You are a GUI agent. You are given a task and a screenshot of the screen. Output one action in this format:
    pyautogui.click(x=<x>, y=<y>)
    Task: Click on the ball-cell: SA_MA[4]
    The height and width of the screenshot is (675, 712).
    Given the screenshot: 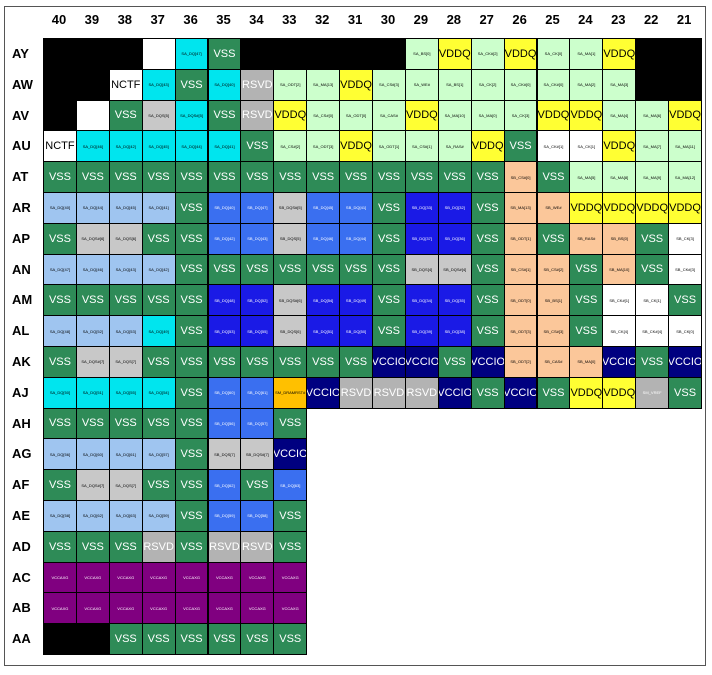 What is the action you would take?
    pyautogui.click(x=619, y=115)
    